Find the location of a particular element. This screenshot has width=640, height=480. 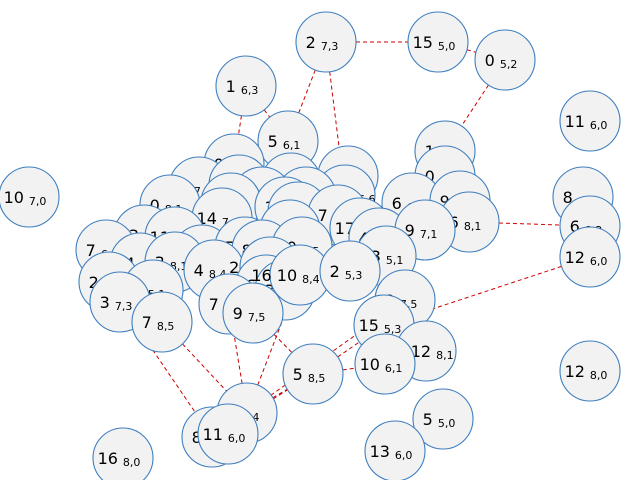

node-value: 10 is located at coordinates (14, 197).